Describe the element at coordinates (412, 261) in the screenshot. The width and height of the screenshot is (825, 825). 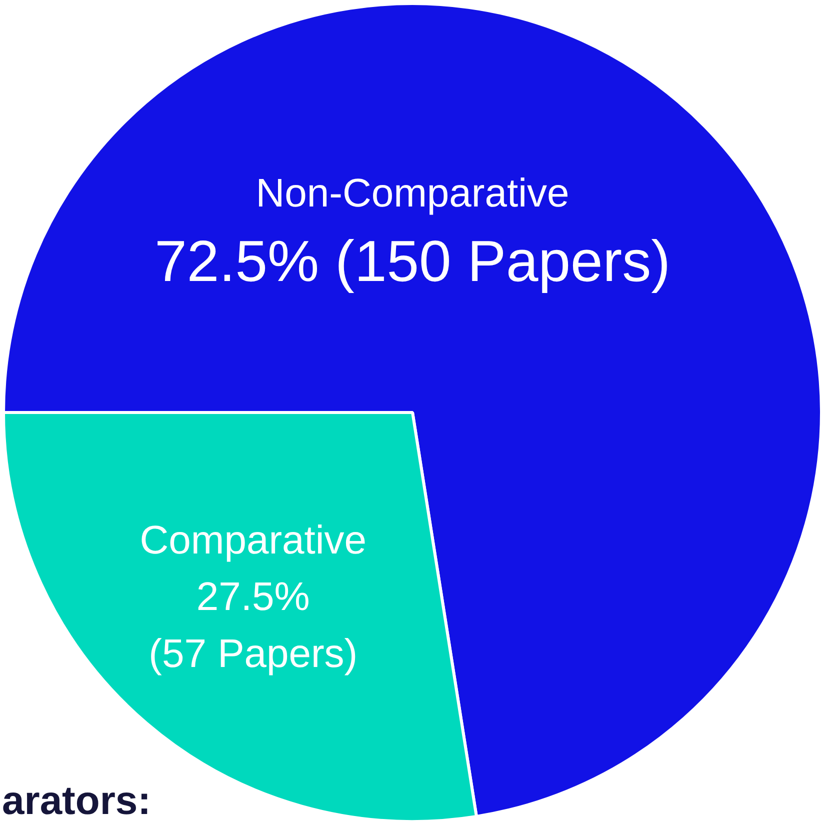
I see `data-label: 72.5% (150 Papers)` at that location.